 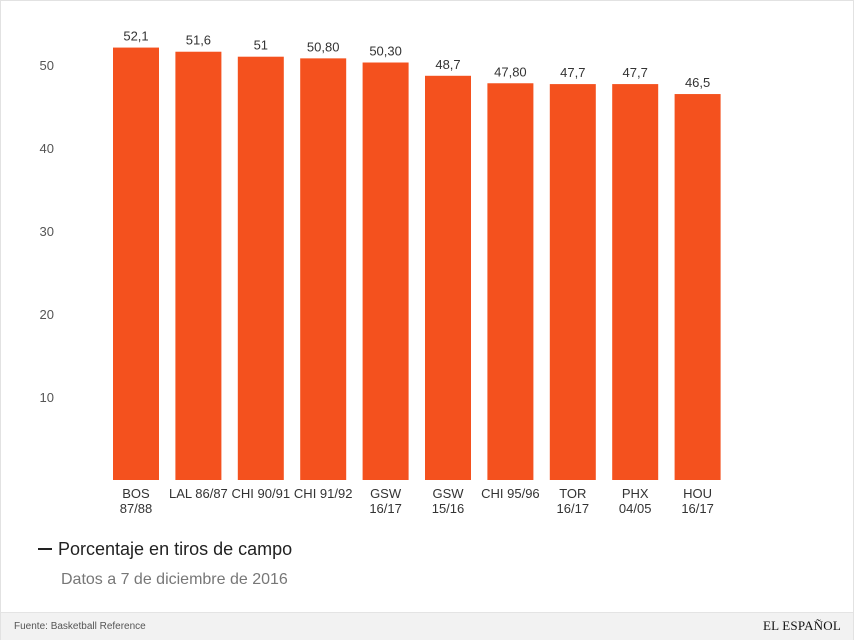 What do you see at coordinates (175, 549) in the screenshot?
I see `legend-label: Porcentaje en tiros de campo` at bounding box center [175, 549].